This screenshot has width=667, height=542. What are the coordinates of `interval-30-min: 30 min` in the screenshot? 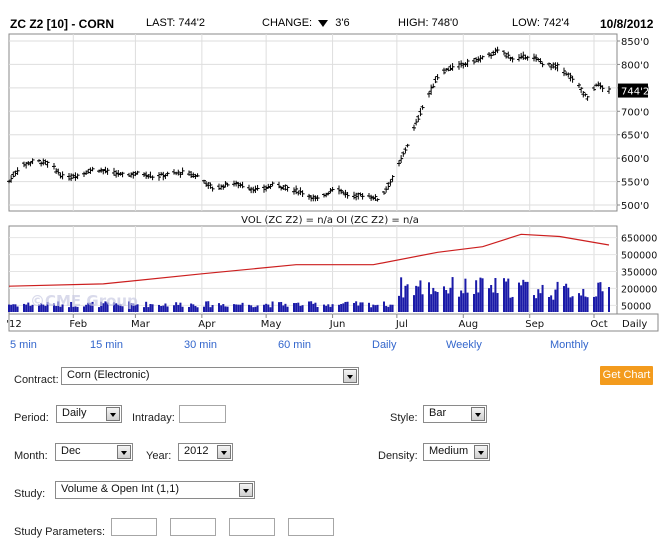 It's located at (201, 345).